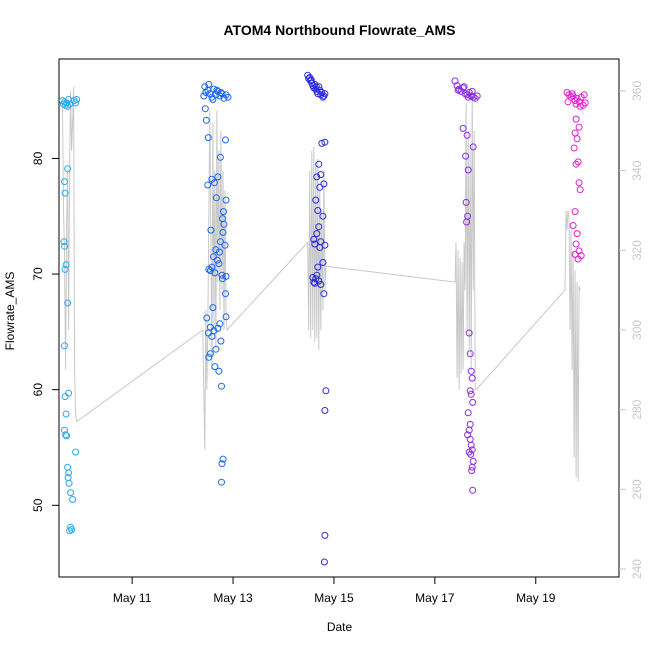 Image resolution: width=650 pixels, height=650 pixels. What do you see at coordinates (38, 390) in the screenshot?
I see `y-tick-label-1: 60` at bounding box center [38, 390].